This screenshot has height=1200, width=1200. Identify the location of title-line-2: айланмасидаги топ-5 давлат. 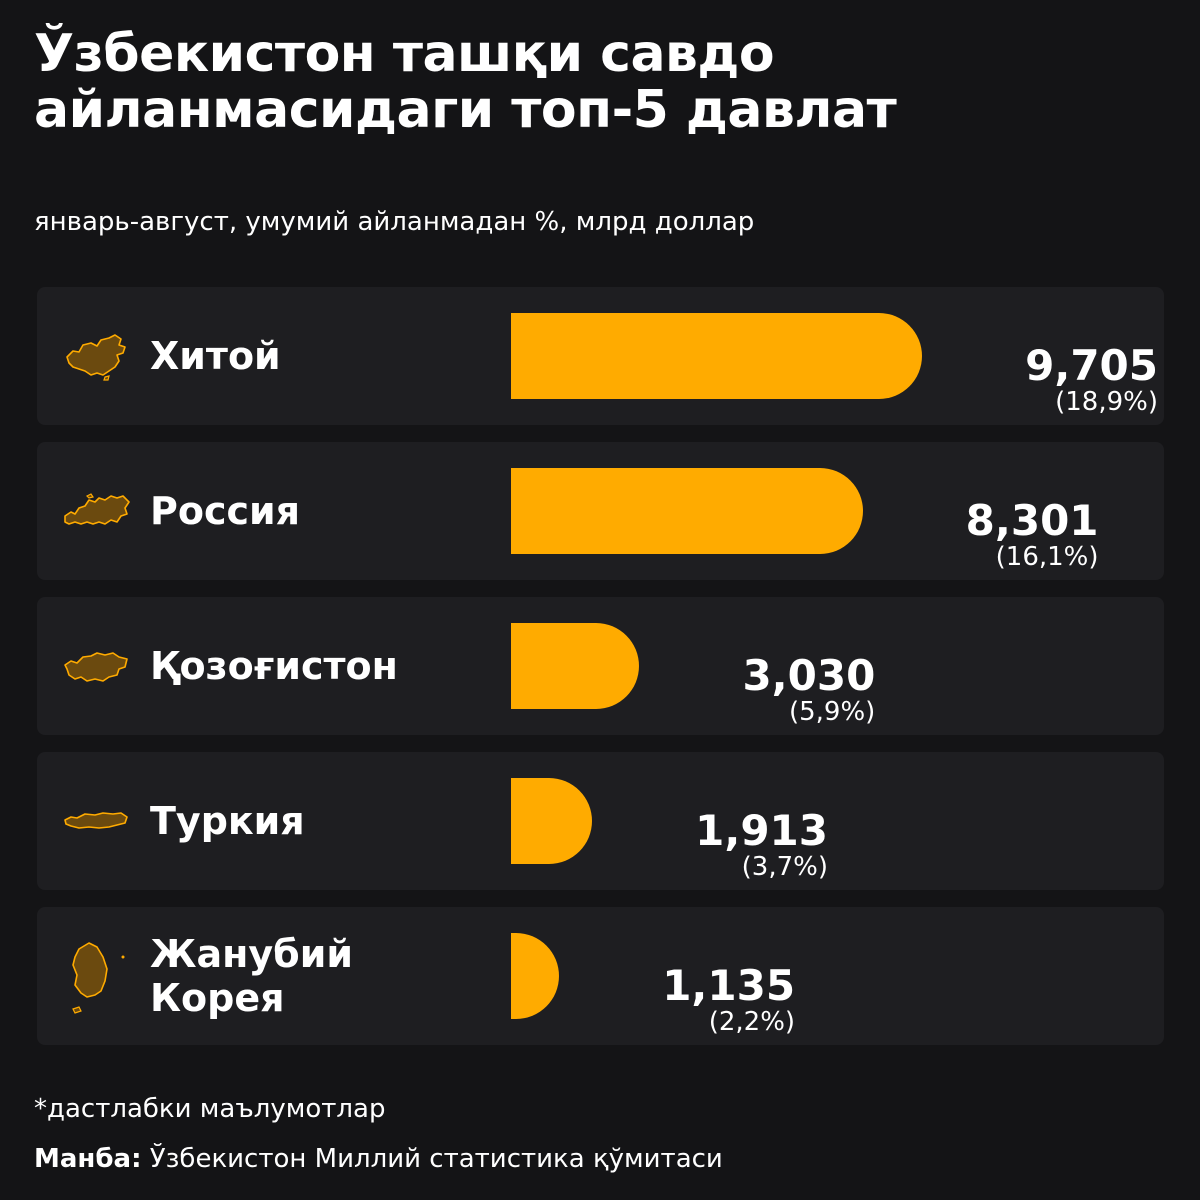
(465, 110).